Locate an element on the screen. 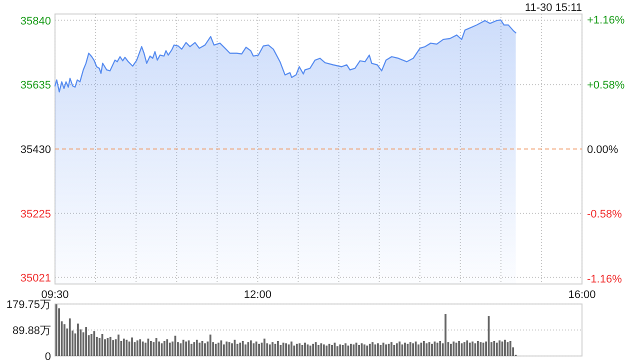 This screenshot has width=640, height=360. y-tick-label: 35840 is located at coordinates (35, 21).